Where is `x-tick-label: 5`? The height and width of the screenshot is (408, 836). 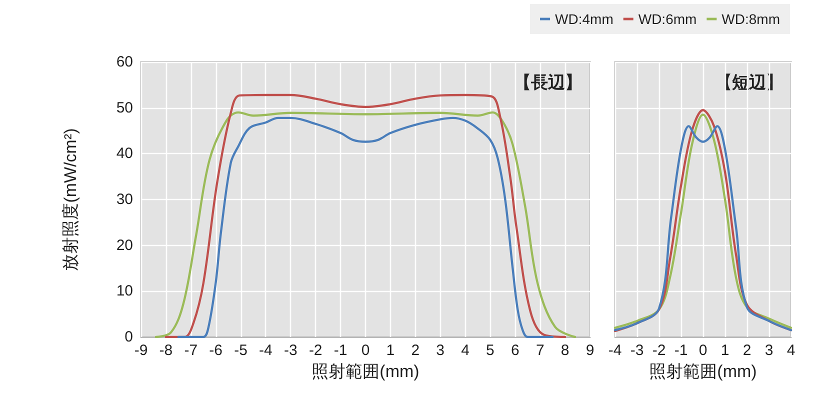 x-tick-label: 5 is located at coordinates (490, 350).